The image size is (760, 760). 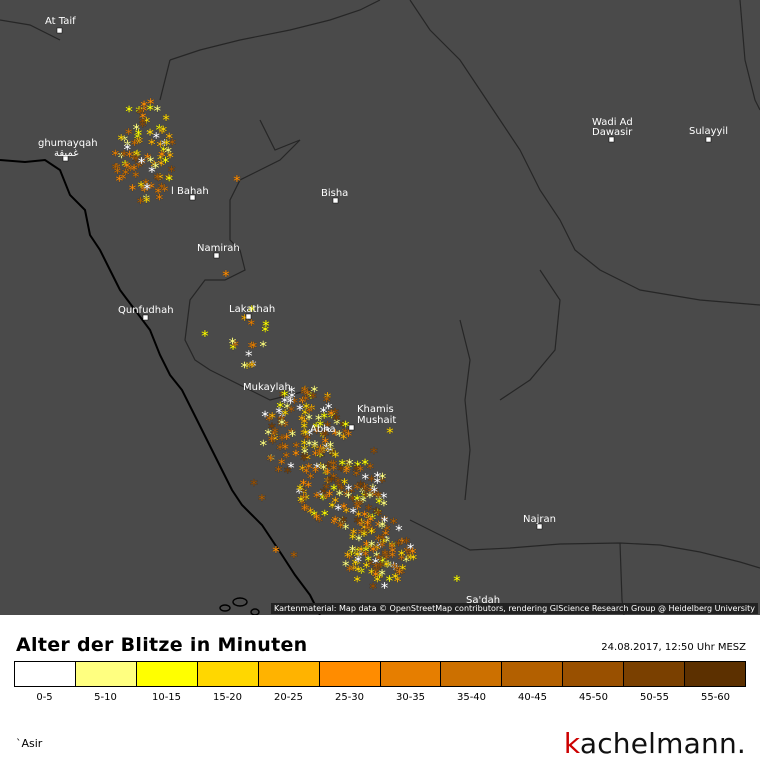 What do you see at coordinates (612, 130) in the screenshot?
I see `city-wadi-ad-dawasir: Wadi Ad Dawasir` at bounding box center [612, 130].